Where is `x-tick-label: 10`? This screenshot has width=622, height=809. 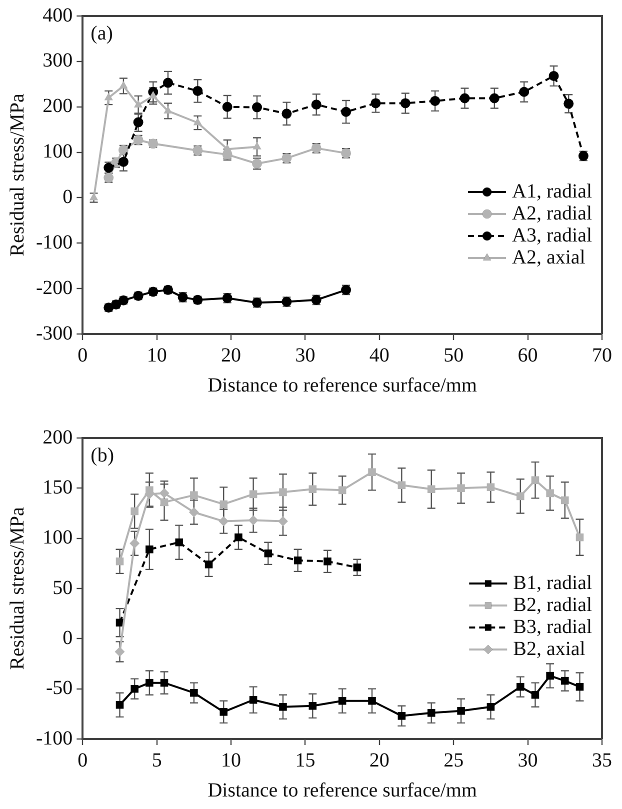 x-tick-label: 10 is located at coordinates (156, 355).